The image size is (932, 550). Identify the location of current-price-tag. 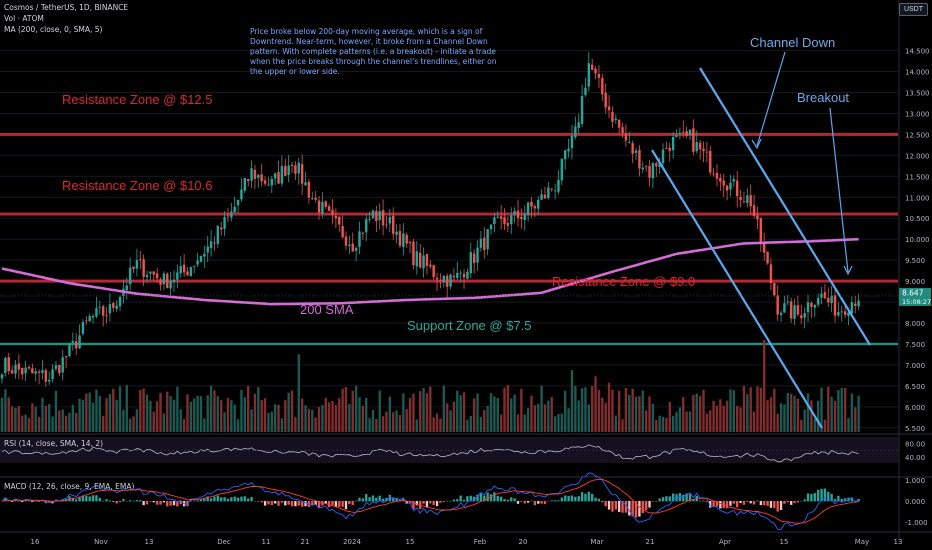
(915, 296).